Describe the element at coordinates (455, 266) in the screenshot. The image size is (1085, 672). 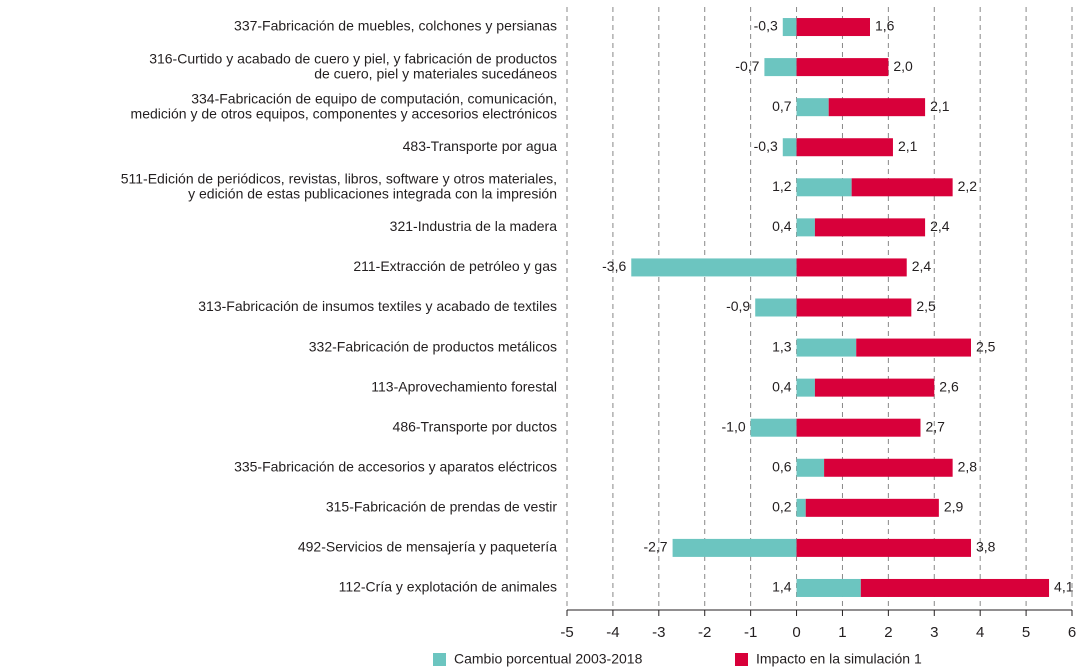
I see `category-label: 211-Extracción de petróleo y gas` at that location.